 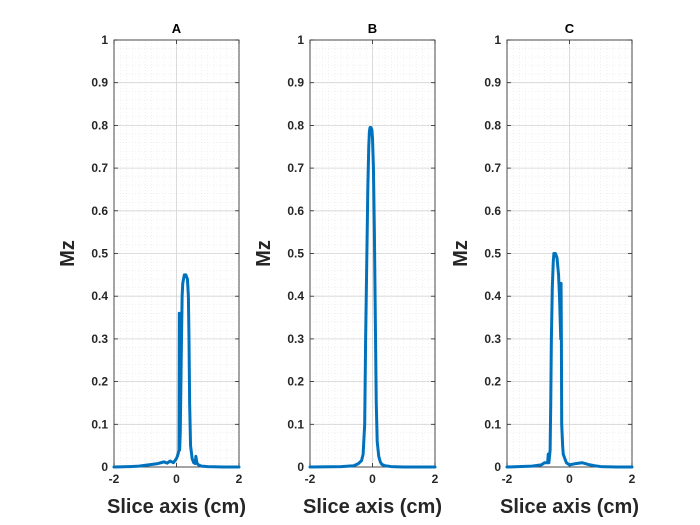 What do you see at coordinates (177, 28) in the screenshot?
I see `chart-title: A` at bounding box center [177, 28].